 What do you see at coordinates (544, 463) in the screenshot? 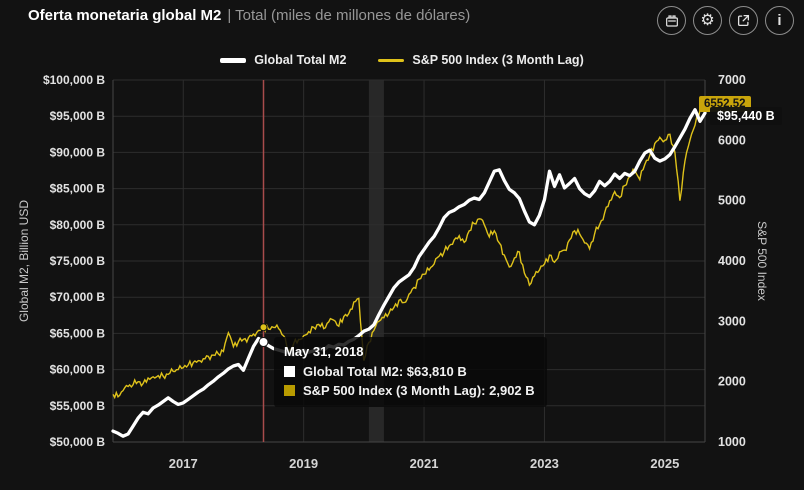
I see `x-axis-tick-label: 2023` at bounding box center [544, 463].